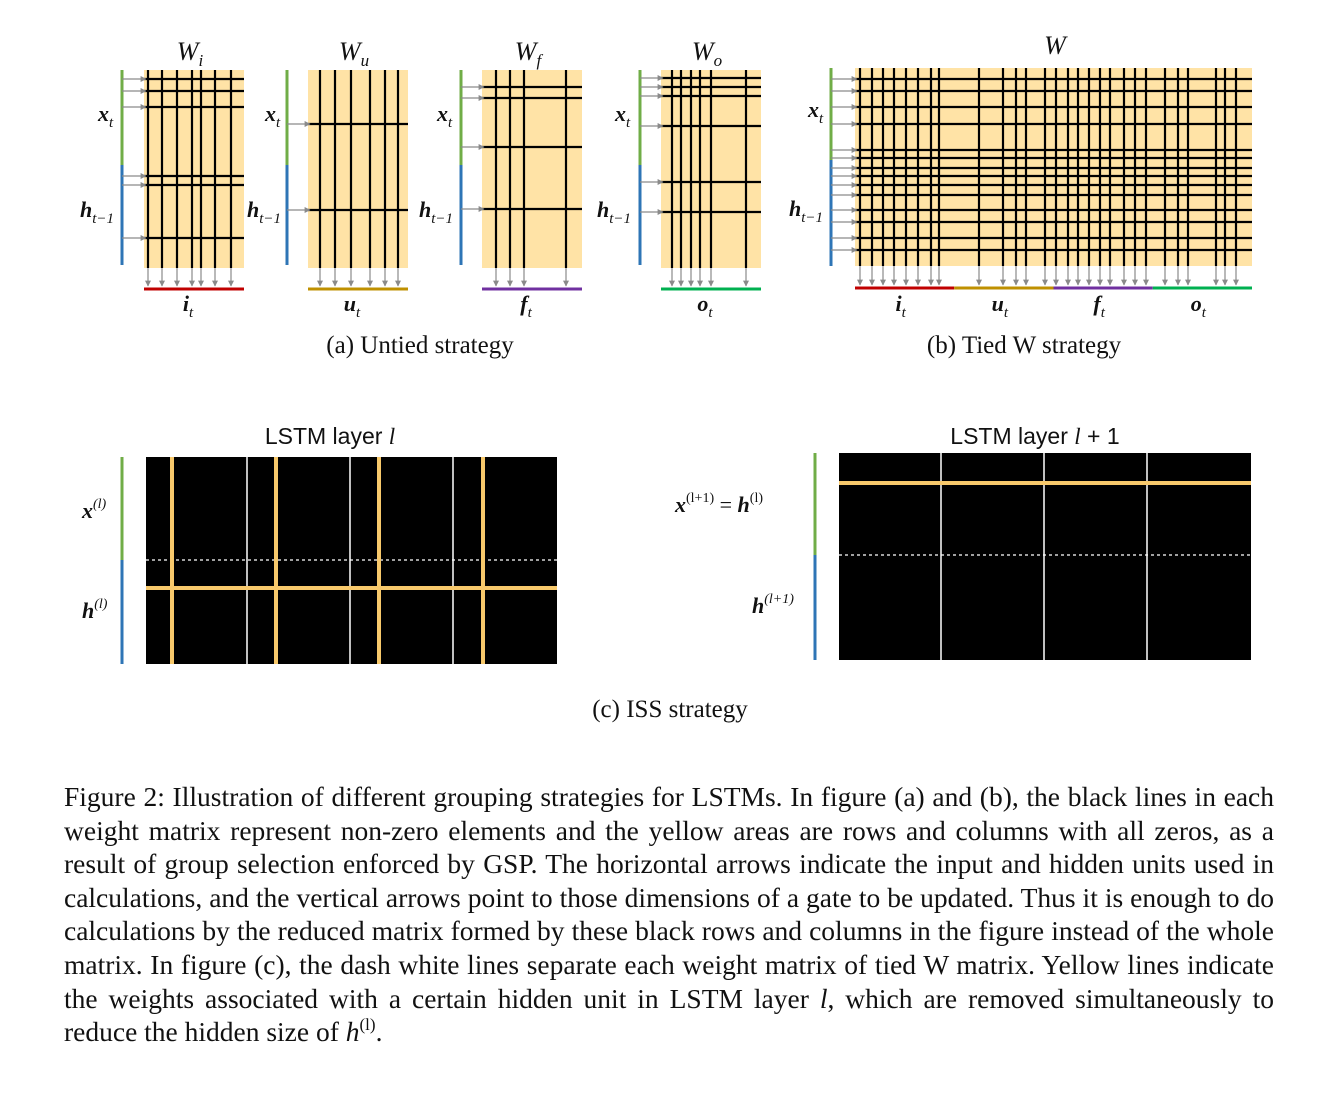  Describe the element at coordinates (95, 610) in the screenshot. I see `iss-left-h-label: h(l)` at that location.